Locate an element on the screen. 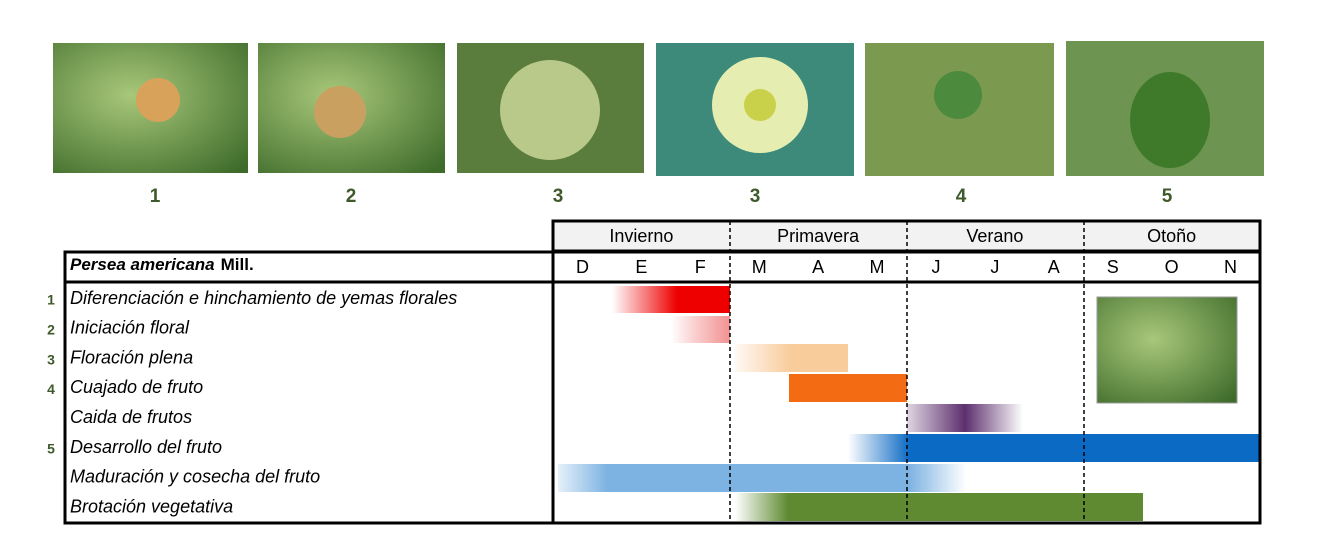 The height and width of the screenshot is (542, 1325). row-label: Caida de frutos is located at coordinates (131, 417).